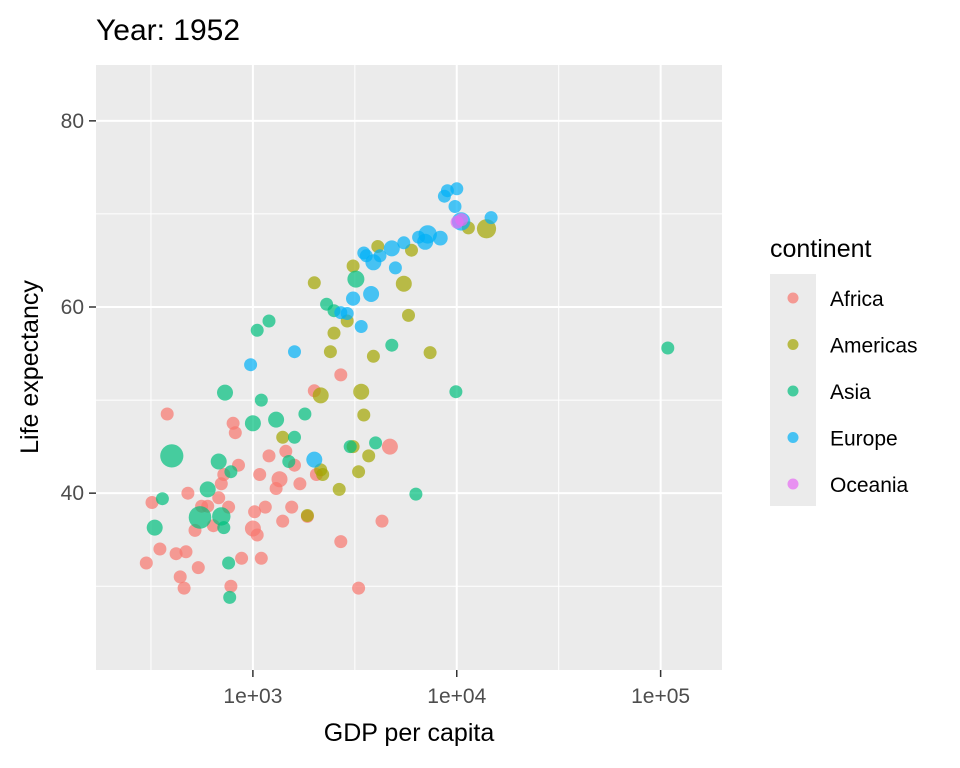  Describe the element at coordinates (793, 391) in the screenshot. I see `legend-key-asia` at that location.